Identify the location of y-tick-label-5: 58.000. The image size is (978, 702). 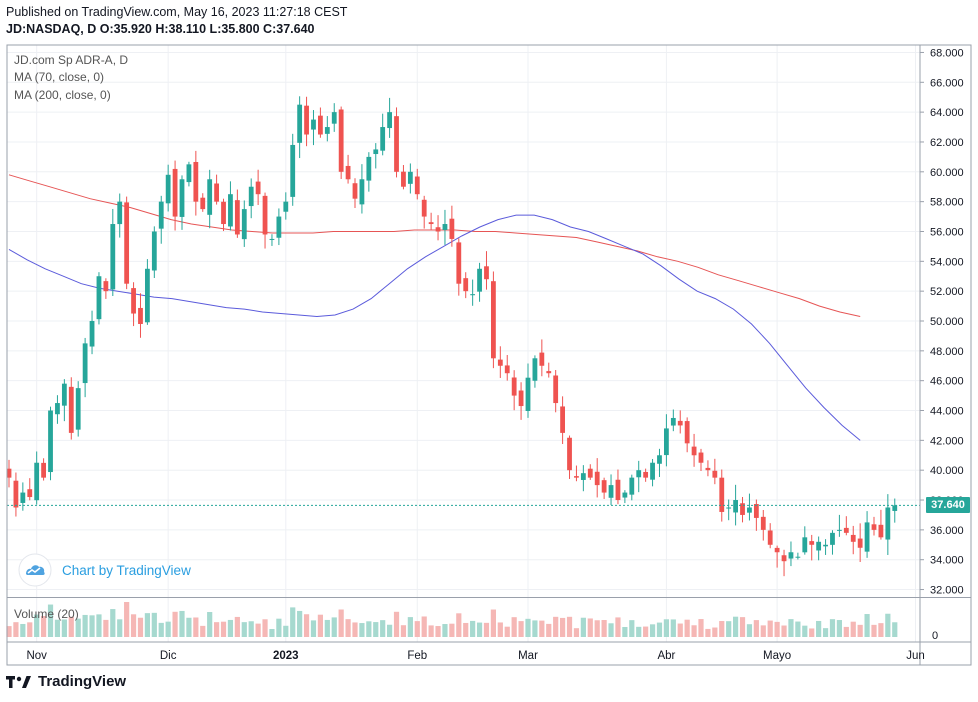
(947, 203).